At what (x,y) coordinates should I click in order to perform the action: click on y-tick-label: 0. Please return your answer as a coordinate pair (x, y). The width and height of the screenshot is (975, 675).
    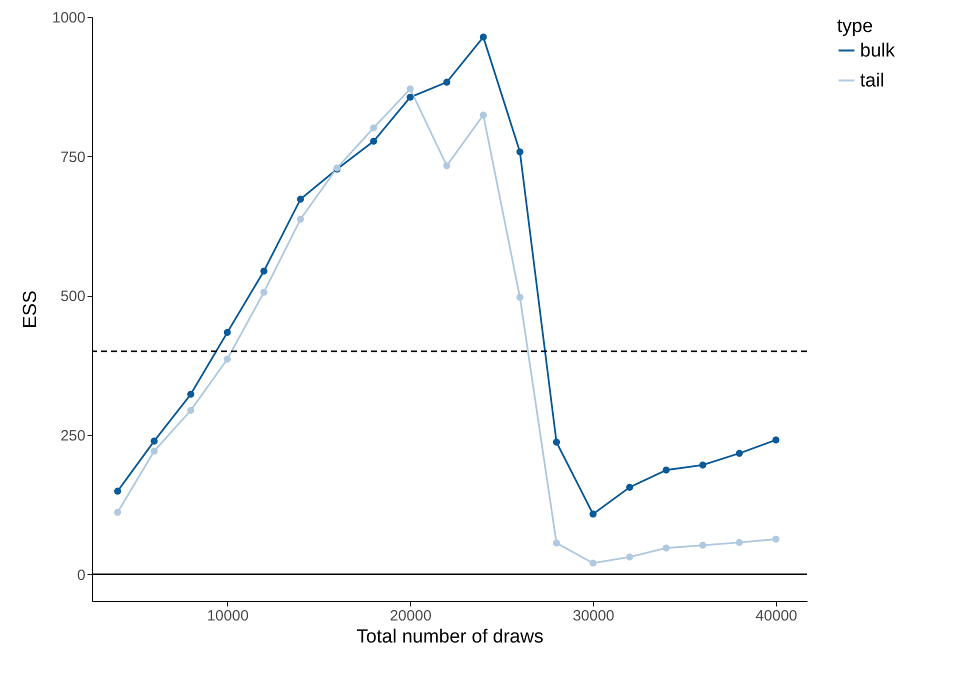
    Looking at the image, I should click on (81, 575).